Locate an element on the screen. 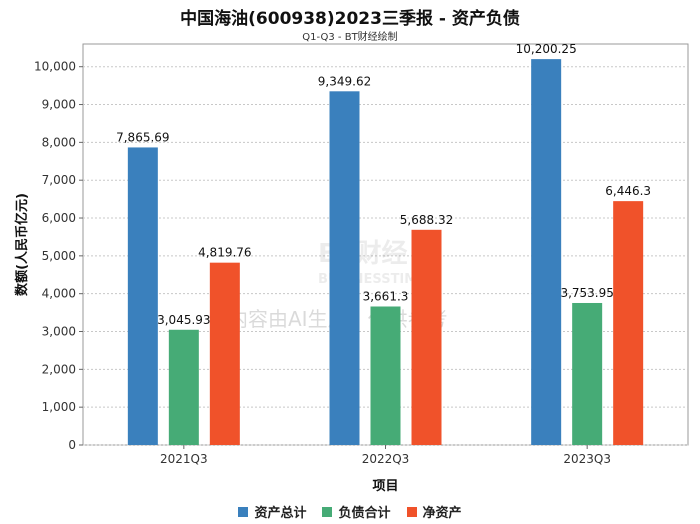 This screenshot has width=700, height=524. legend-label: 负债合计 is located at coordinates (364, 513).